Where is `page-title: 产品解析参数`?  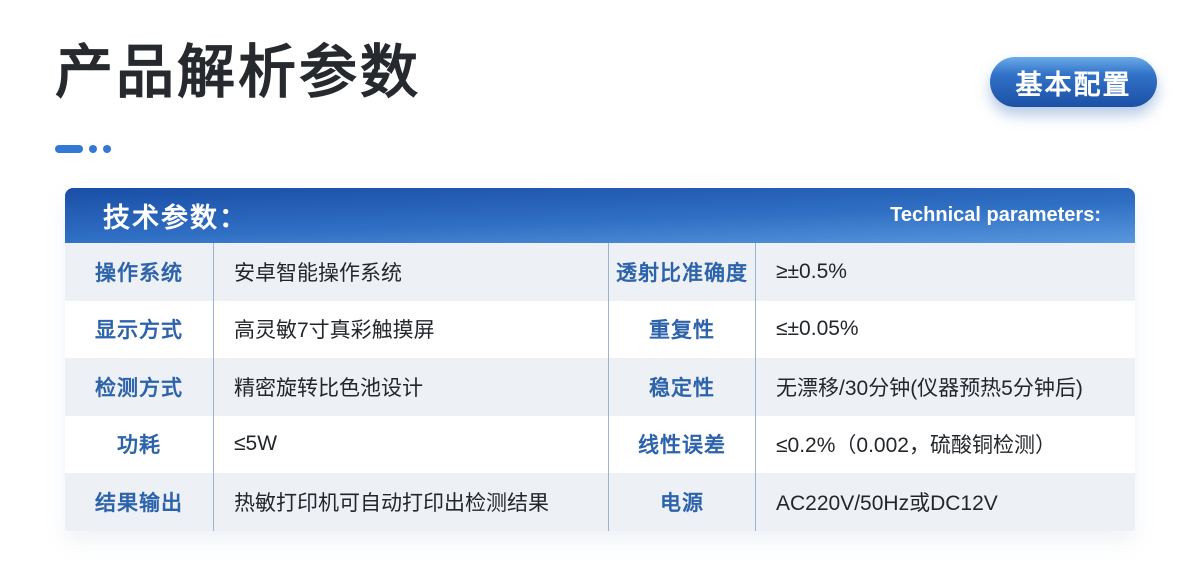 page-title: 产品解析参数 is located at coordinates (238, 72).